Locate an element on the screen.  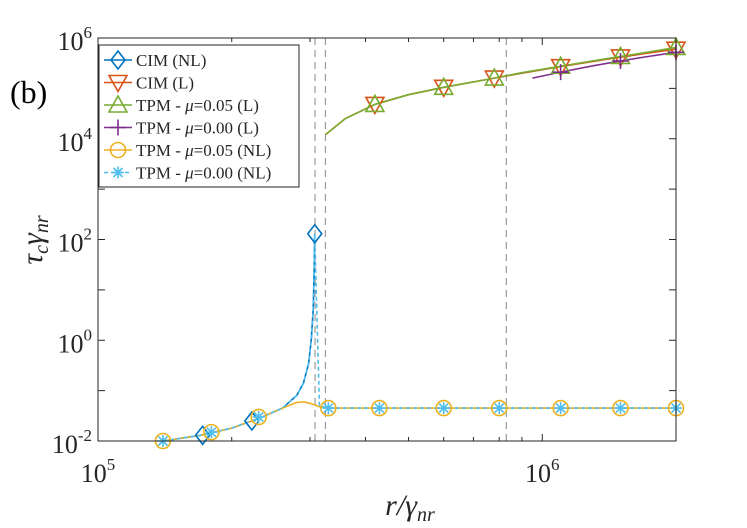
y-tick-label: 10⁶ is located at coordinates (75, 39).